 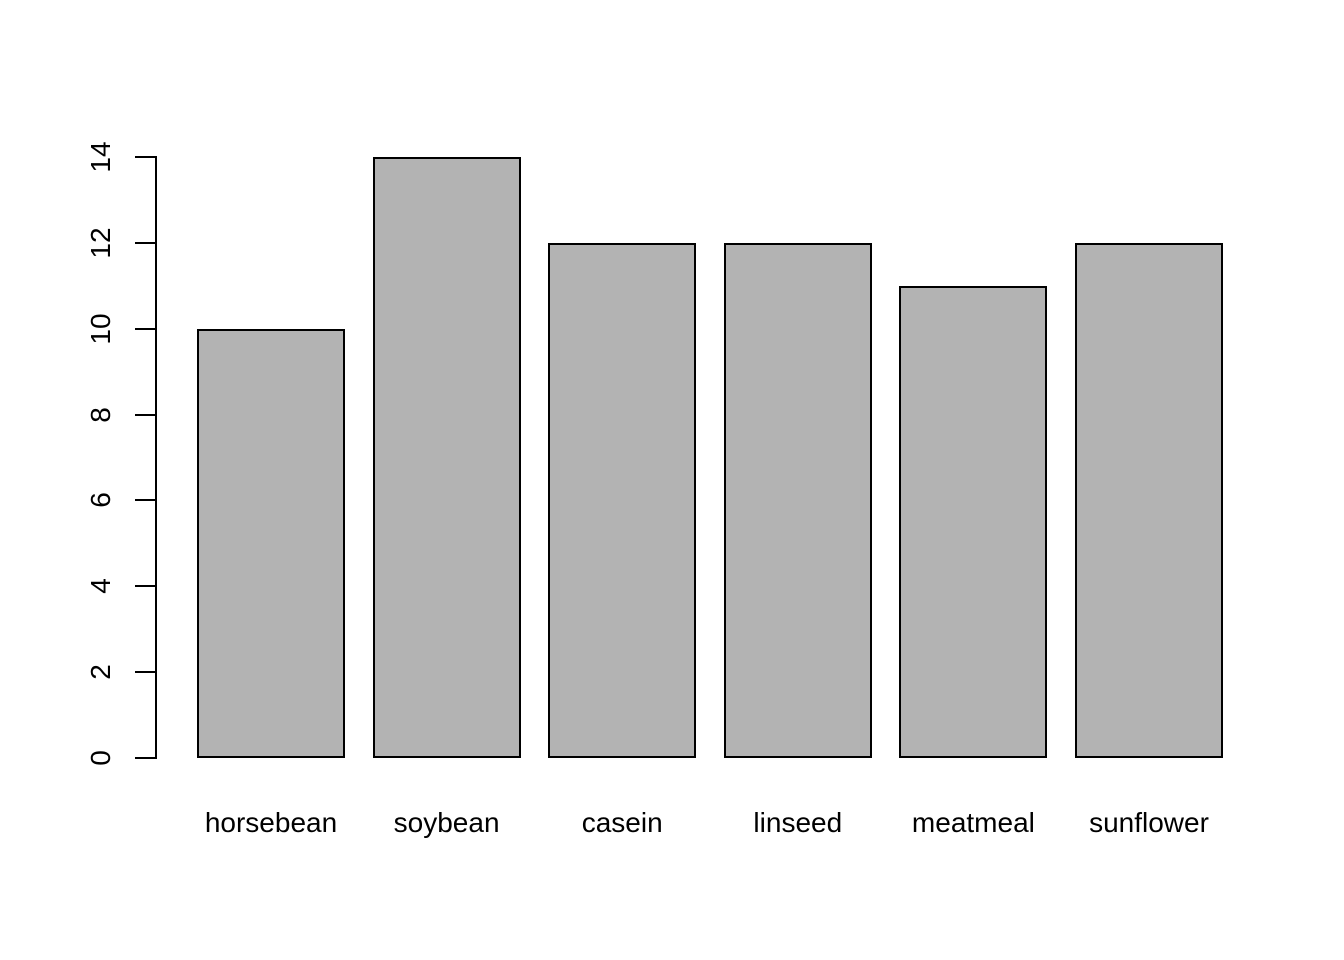 I want to click on x-category-label-casein: casein, so click(x=622, y=822).